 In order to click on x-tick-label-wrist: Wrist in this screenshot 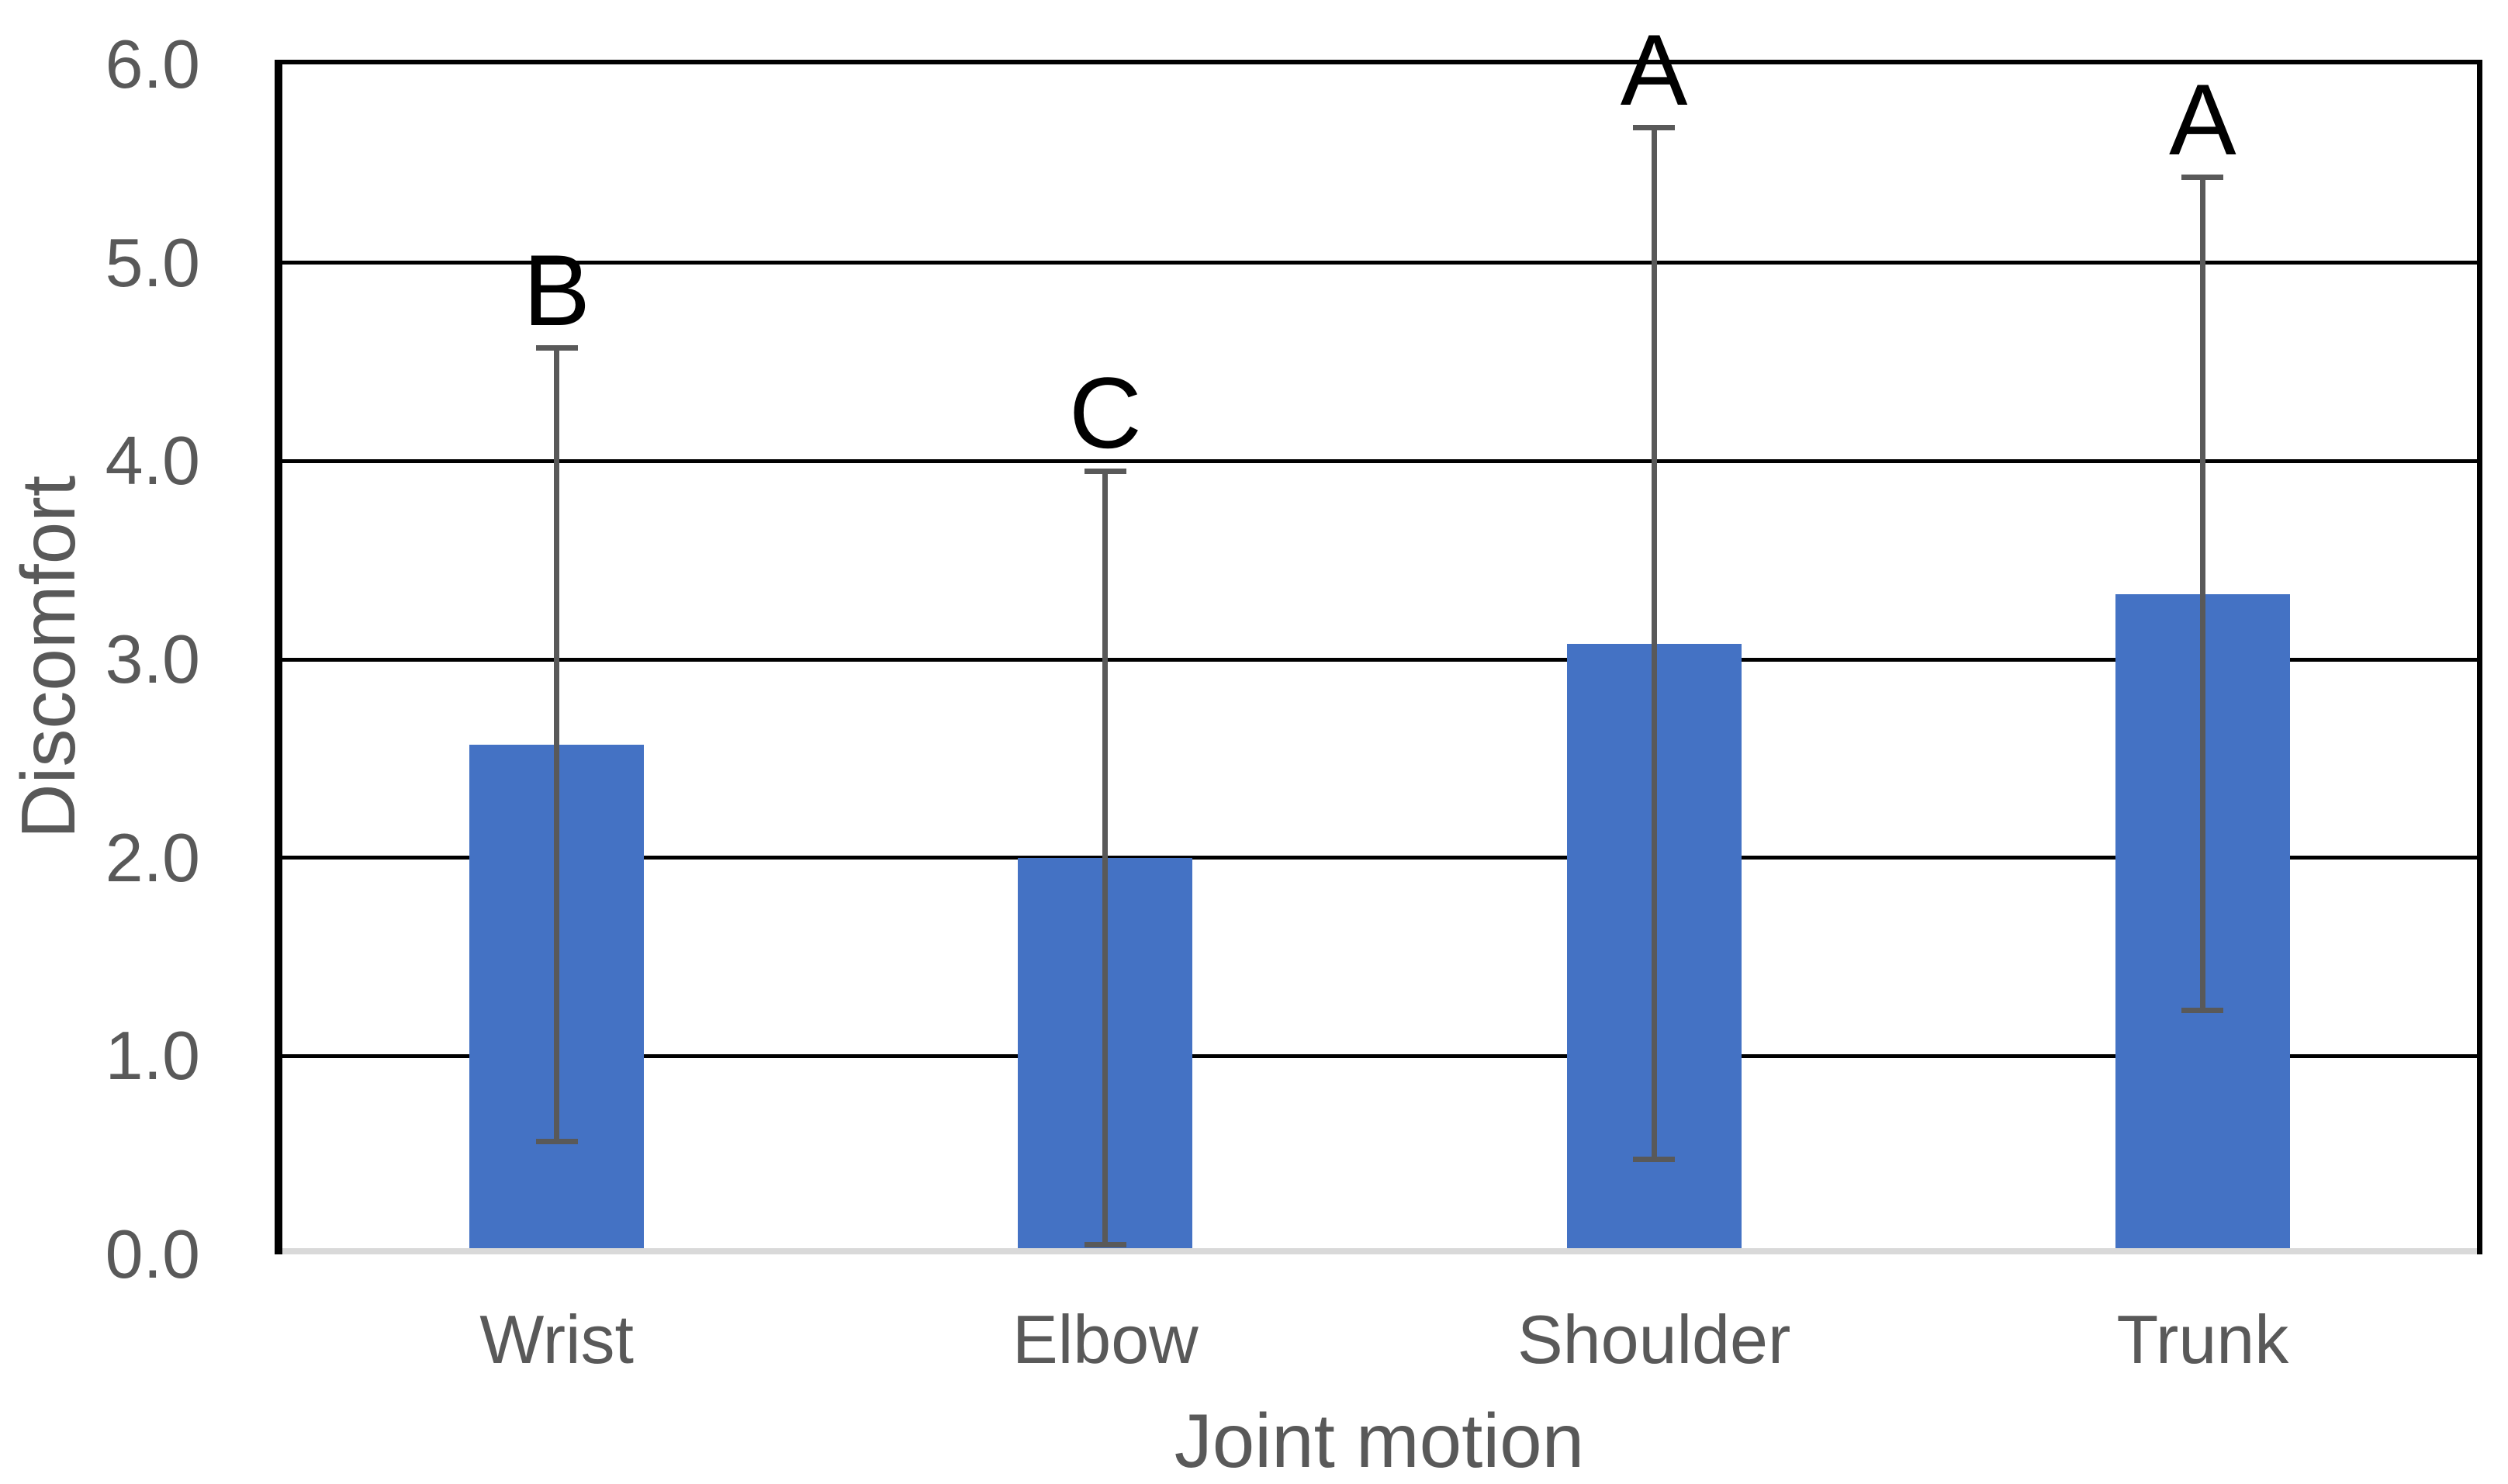, I will do `click(557, 1339)`.